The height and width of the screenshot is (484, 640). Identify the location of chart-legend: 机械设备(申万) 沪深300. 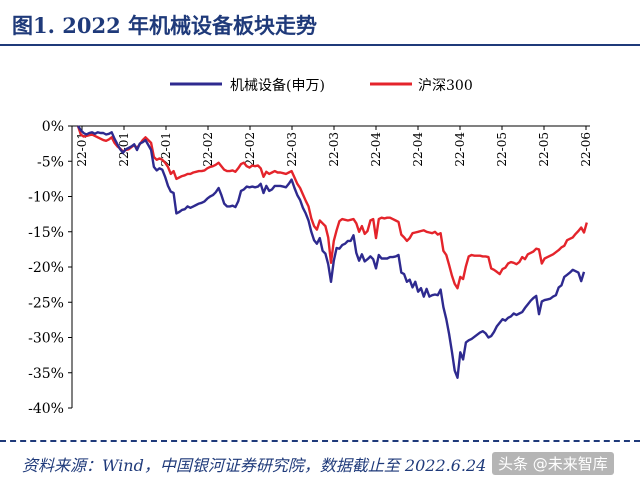
(321, 85).